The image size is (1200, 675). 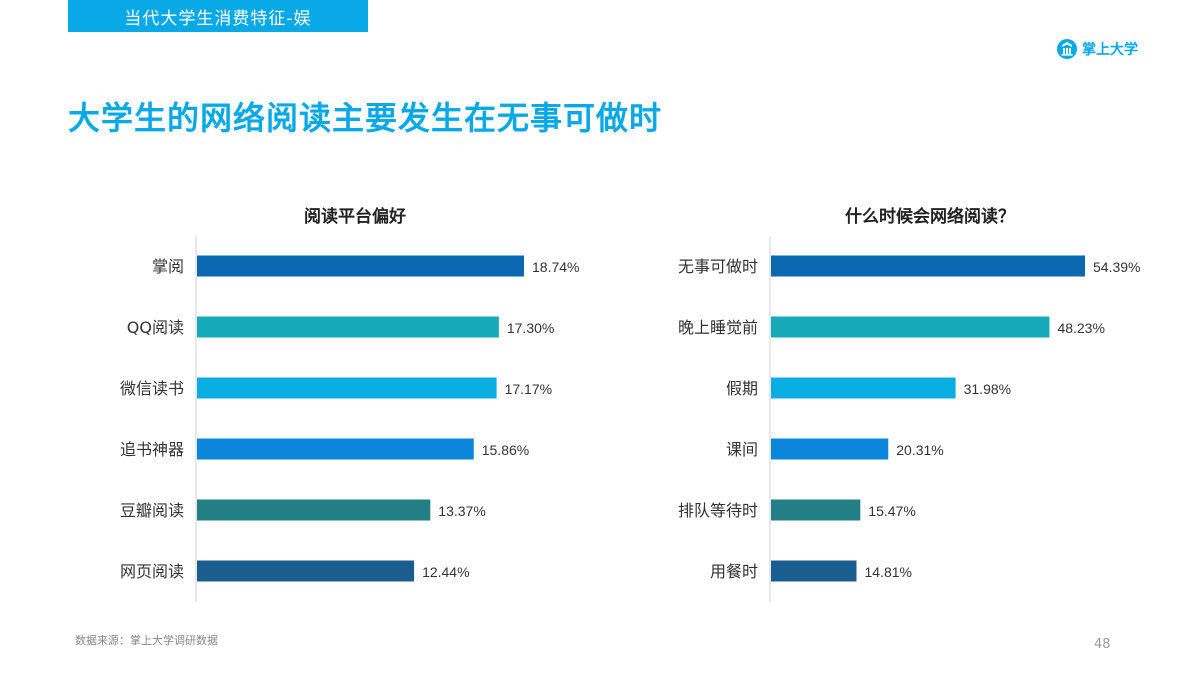 What do you see at coordinates (152, 571) in the screenshot?
I see `platform-category-label: 网页阅读` at bounding box center [152, 571].